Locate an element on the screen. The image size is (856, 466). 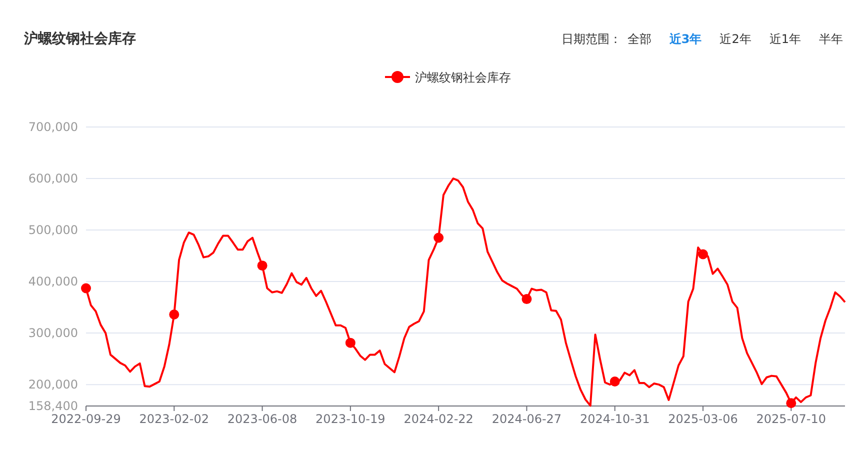
y-tick-label: 200,000 is located at coordinates (53, 385).